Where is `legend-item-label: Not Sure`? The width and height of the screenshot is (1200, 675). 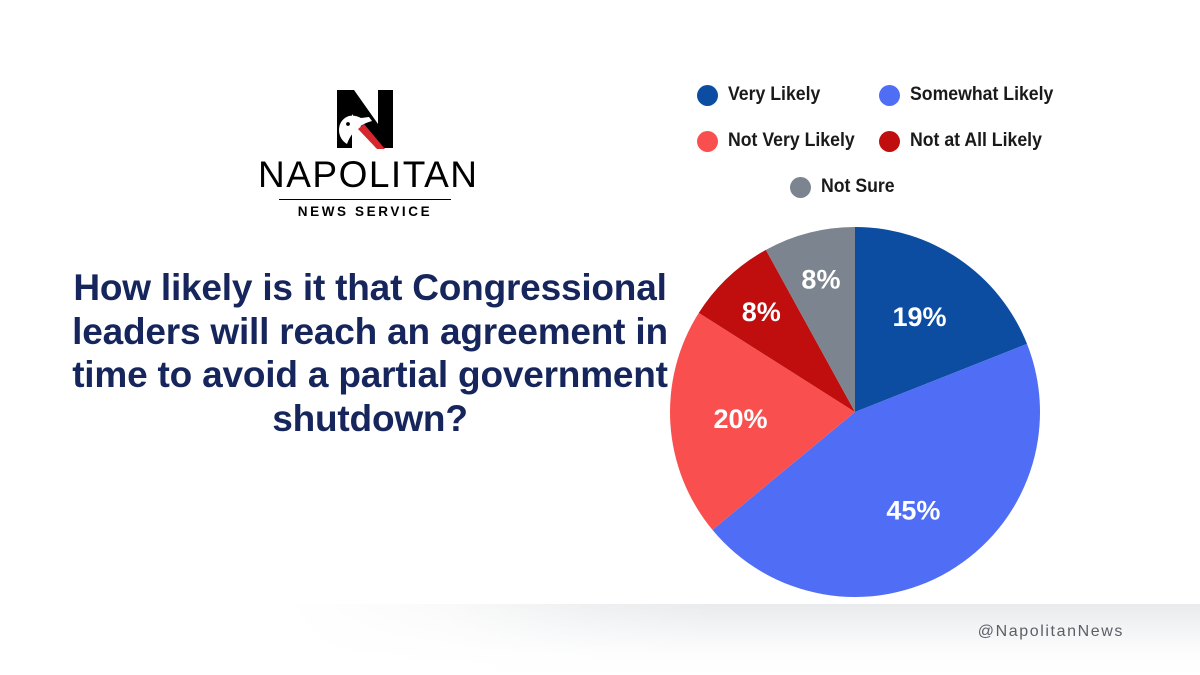
legend-item-label: Not Sure is located at coordinates (857, 186).